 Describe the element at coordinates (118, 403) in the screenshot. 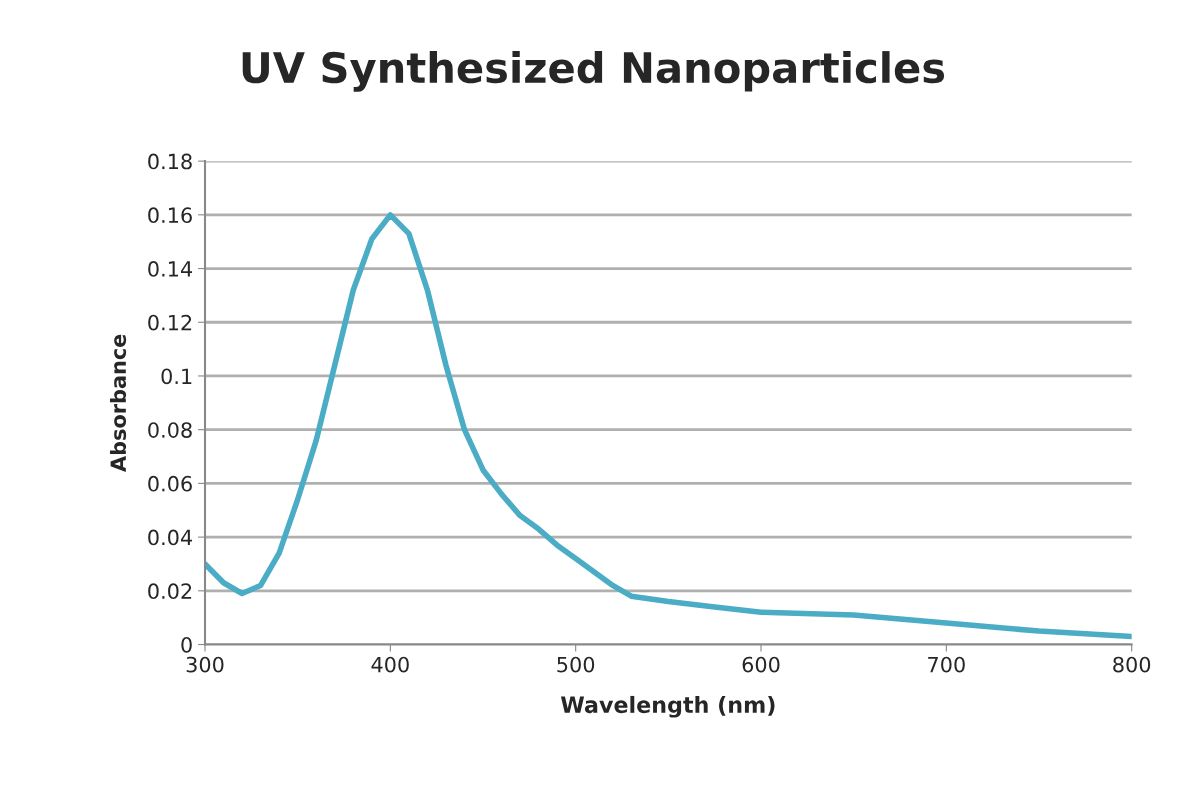

I see `y-axis-title: Absorbance` at that location.